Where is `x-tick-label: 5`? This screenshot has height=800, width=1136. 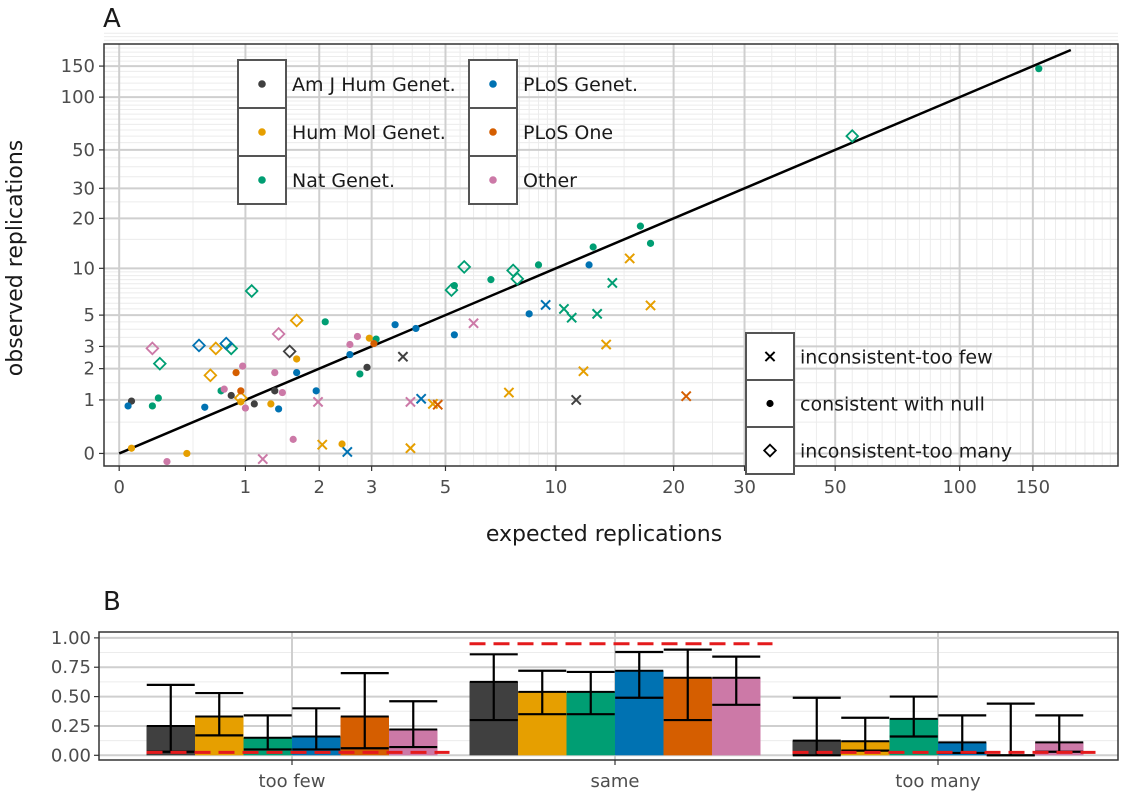 x-tick-label: 5 is located at coordinates (445, 487).